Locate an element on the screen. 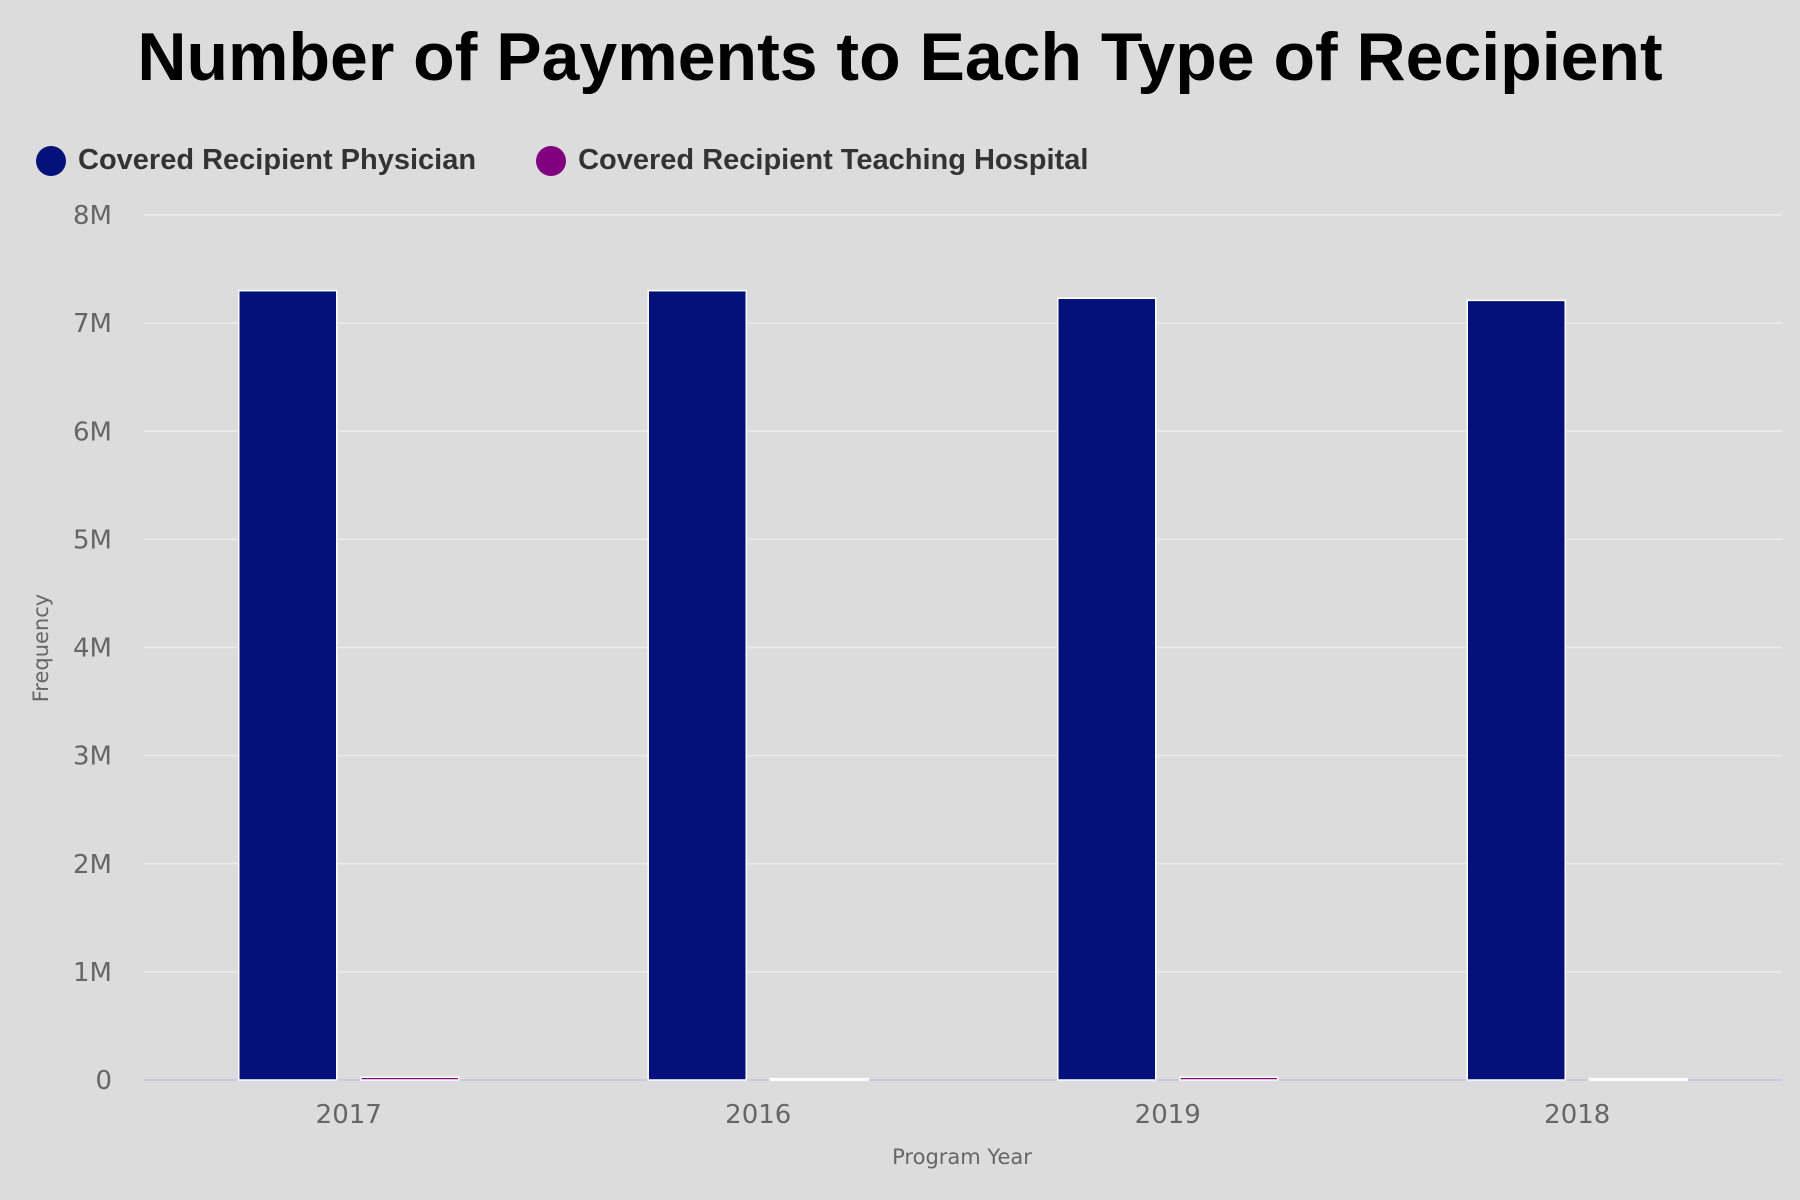 This screenshot has width=1800, height=1200. y-tick-label: 0 is located at coordinates (103, 1081).